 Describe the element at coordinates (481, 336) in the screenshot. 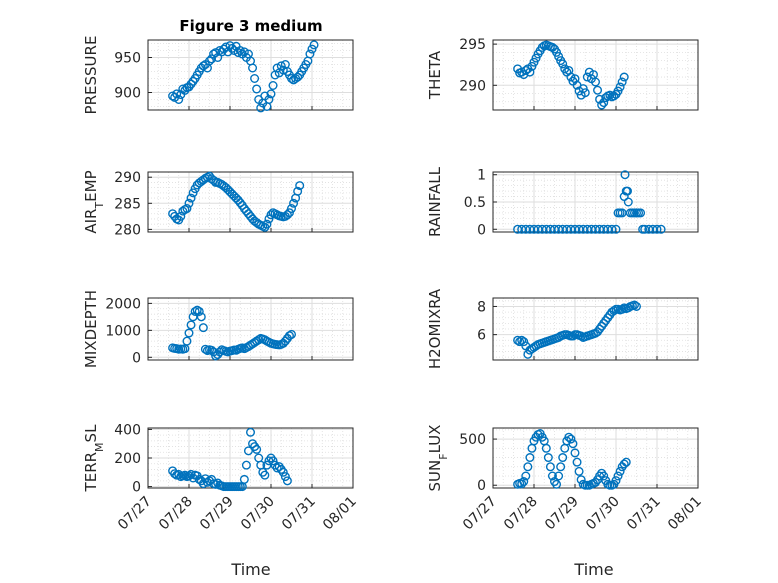

I see `y-tick-label: 6` at that location.